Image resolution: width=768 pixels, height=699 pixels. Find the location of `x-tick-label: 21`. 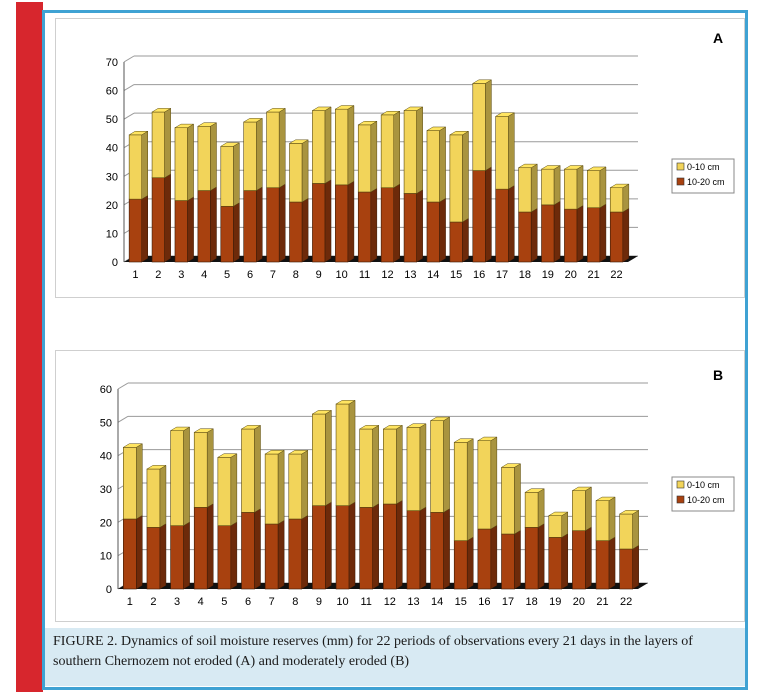

x-tick-label: 21 is located at coordinates (594, 275).